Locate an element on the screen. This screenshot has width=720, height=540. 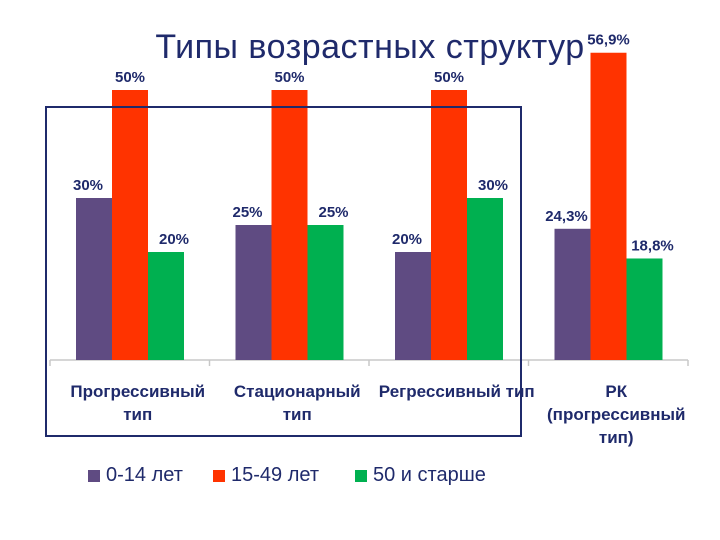
category-label: тип) is located at coordinates (616, 437).